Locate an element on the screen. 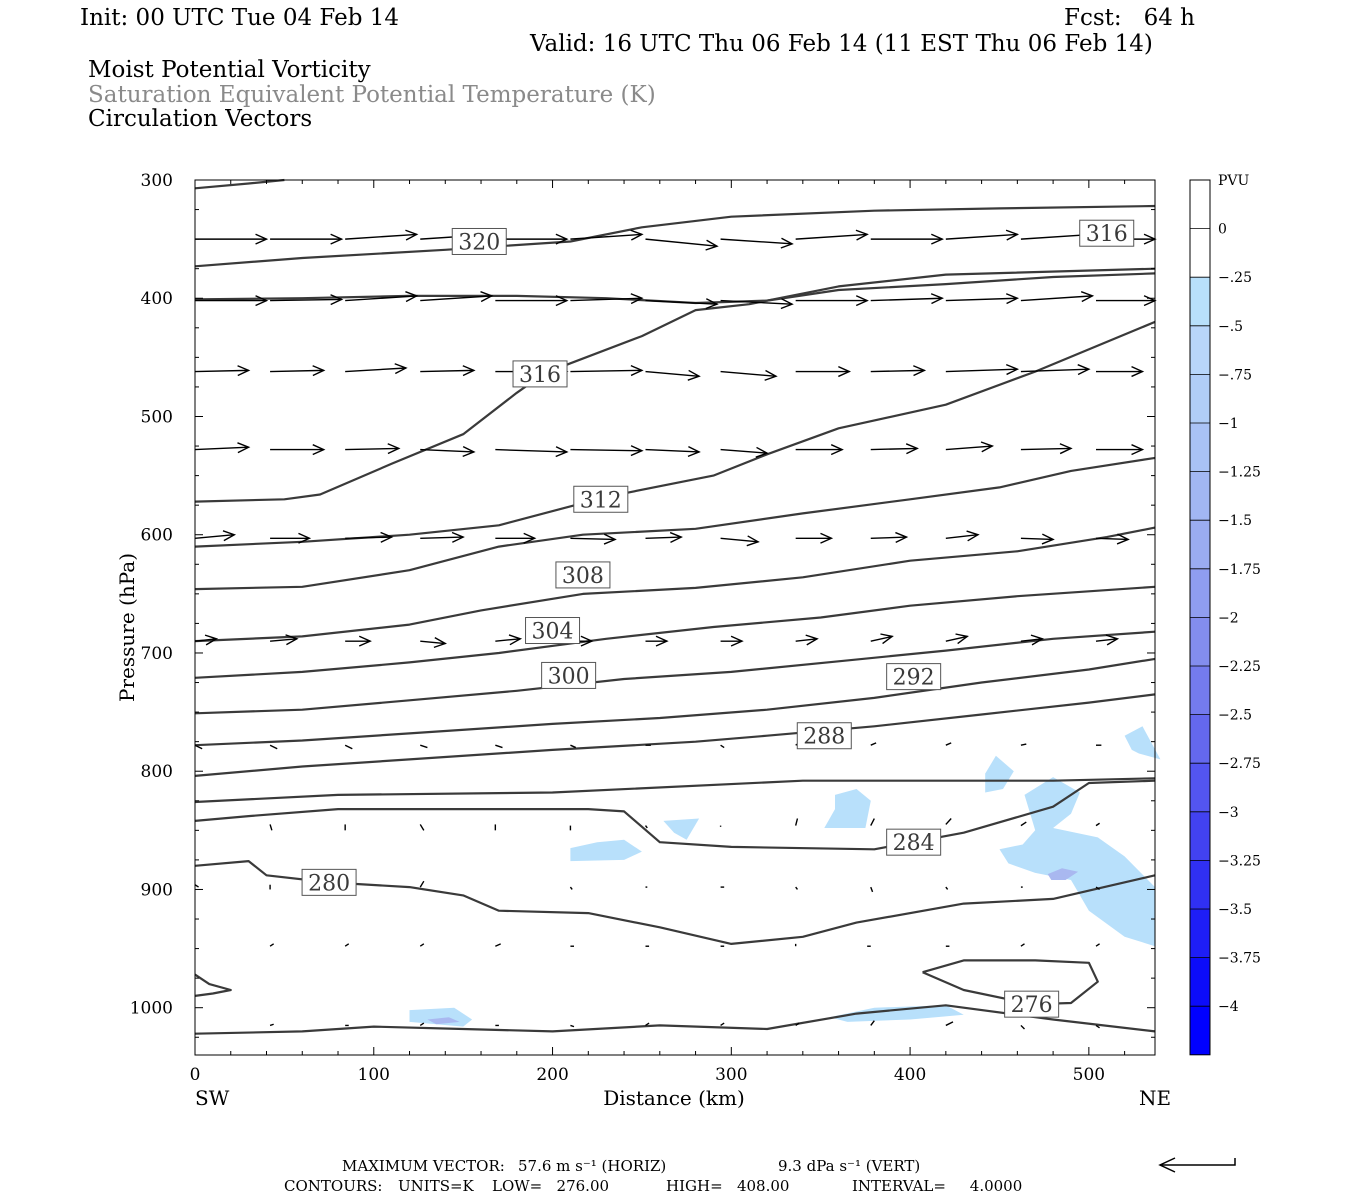 The height and width of the screenshot is (1200, 1350). colorbar-label: −1.75 is located at coordinates (1239, 570).